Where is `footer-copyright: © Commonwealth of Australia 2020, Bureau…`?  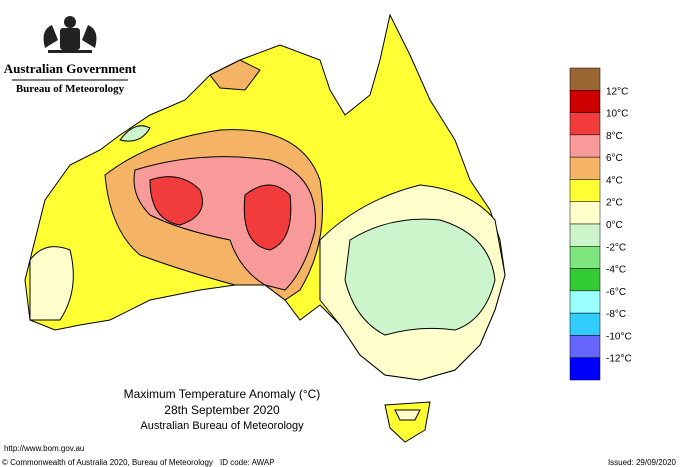
footer-copyright: © Commonwealth of Australia 2020, Bureau… is located at coordinates (107, 462).